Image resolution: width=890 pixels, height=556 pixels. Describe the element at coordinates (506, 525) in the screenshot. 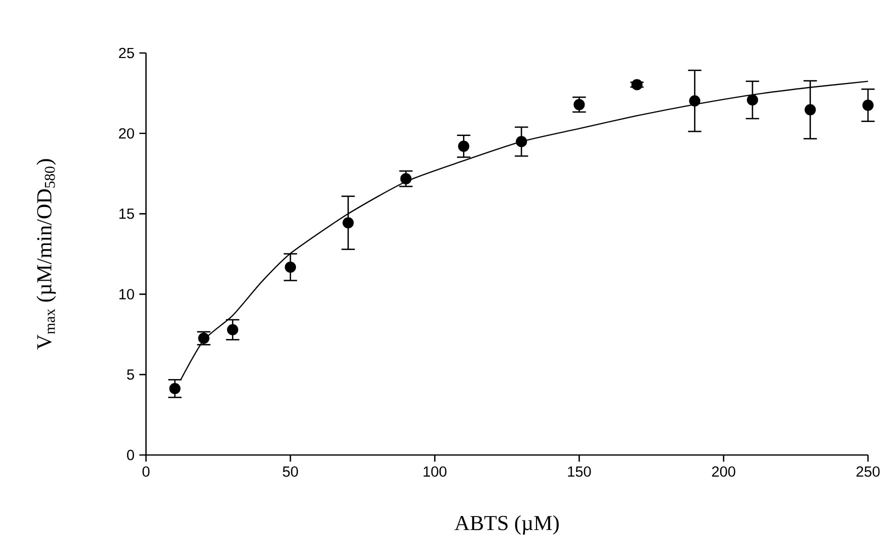

I see `x-axis-title: ABTS (µM)` at that location.